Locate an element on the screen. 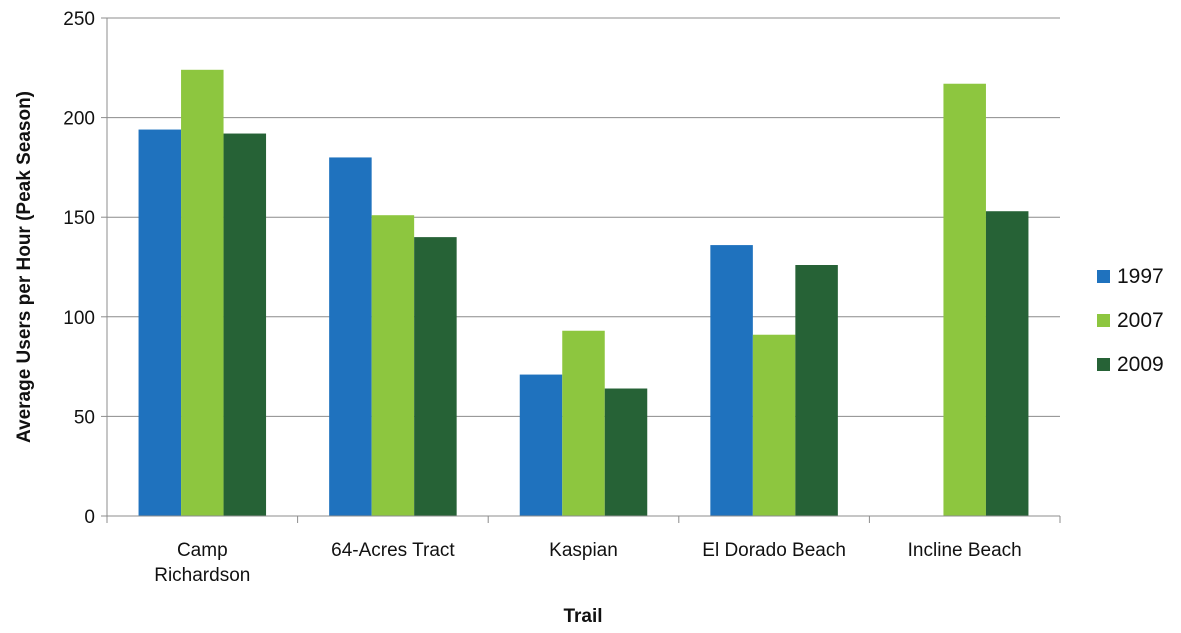 This screenshot has height=633, width=1181. x-category-label: El Dorado Beach is located at coordinates (774, 550).